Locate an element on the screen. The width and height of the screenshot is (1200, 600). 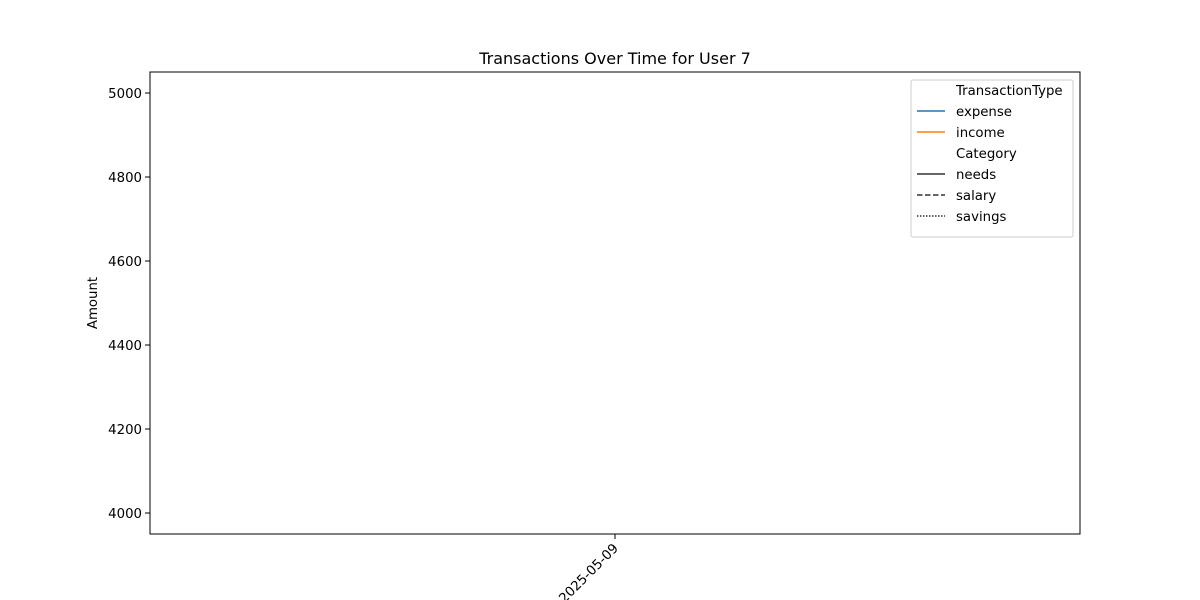
y-tick-label: 4600 is located at coordinates (125, 262).